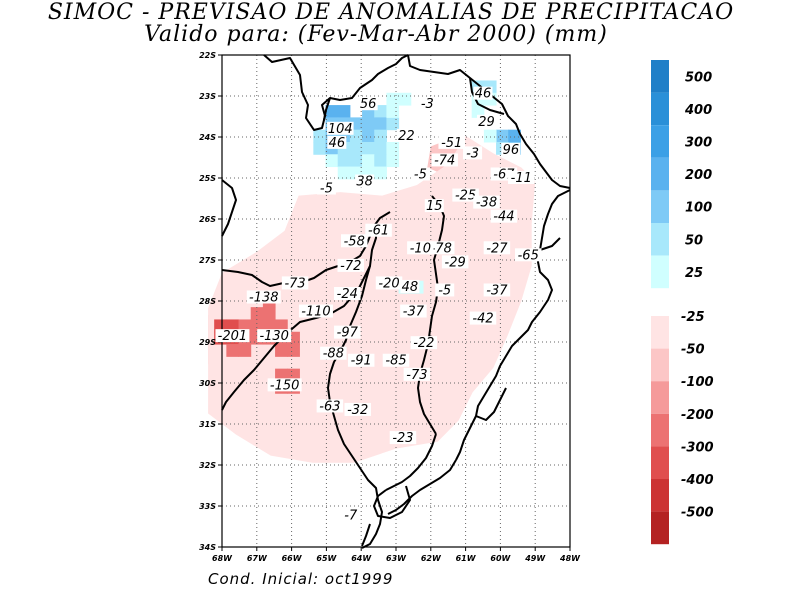 This screenshot has width=792, height=602. Describe the element at coordinates (420, 248) in the screenshot. I see `anomaly-label-text: -10` at that location.